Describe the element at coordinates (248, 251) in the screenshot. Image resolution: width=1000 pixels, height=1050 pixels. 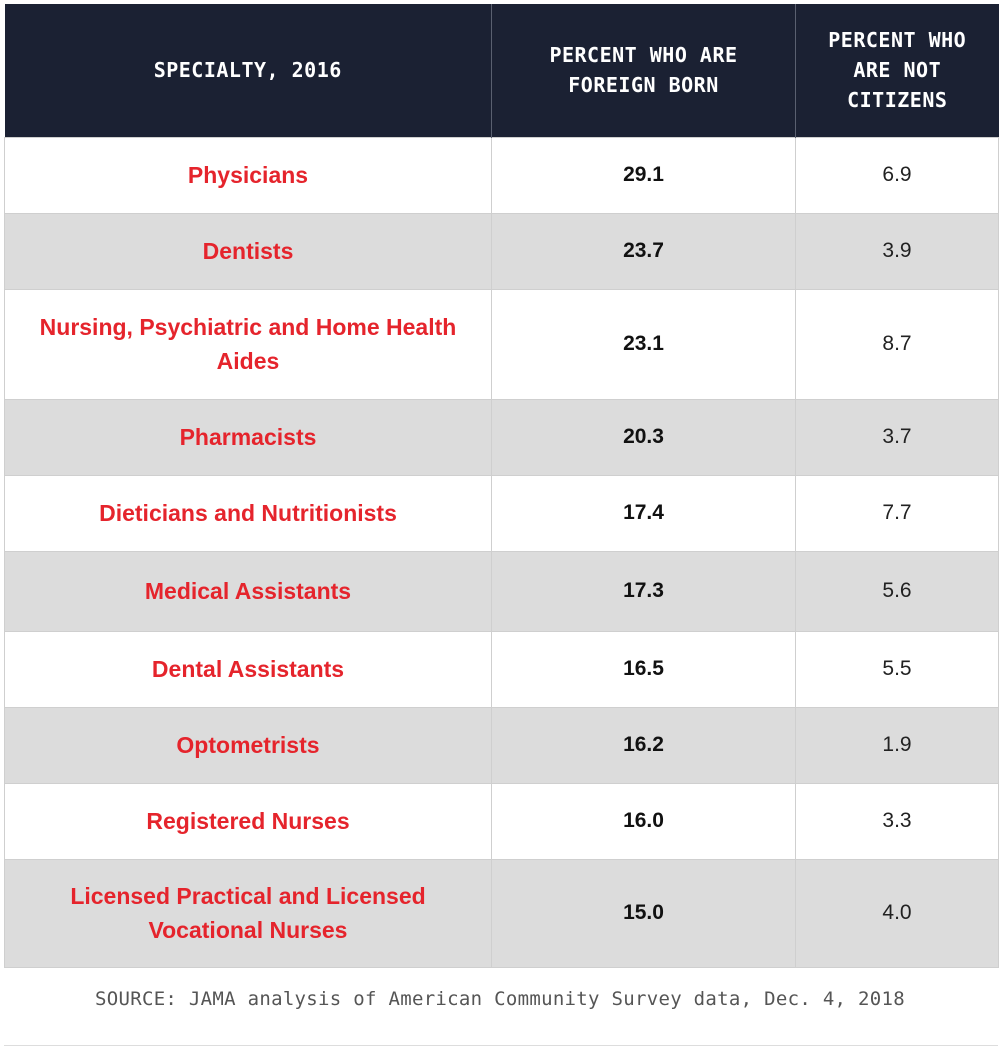
I see `cell-specialty: Dentists` at that location.